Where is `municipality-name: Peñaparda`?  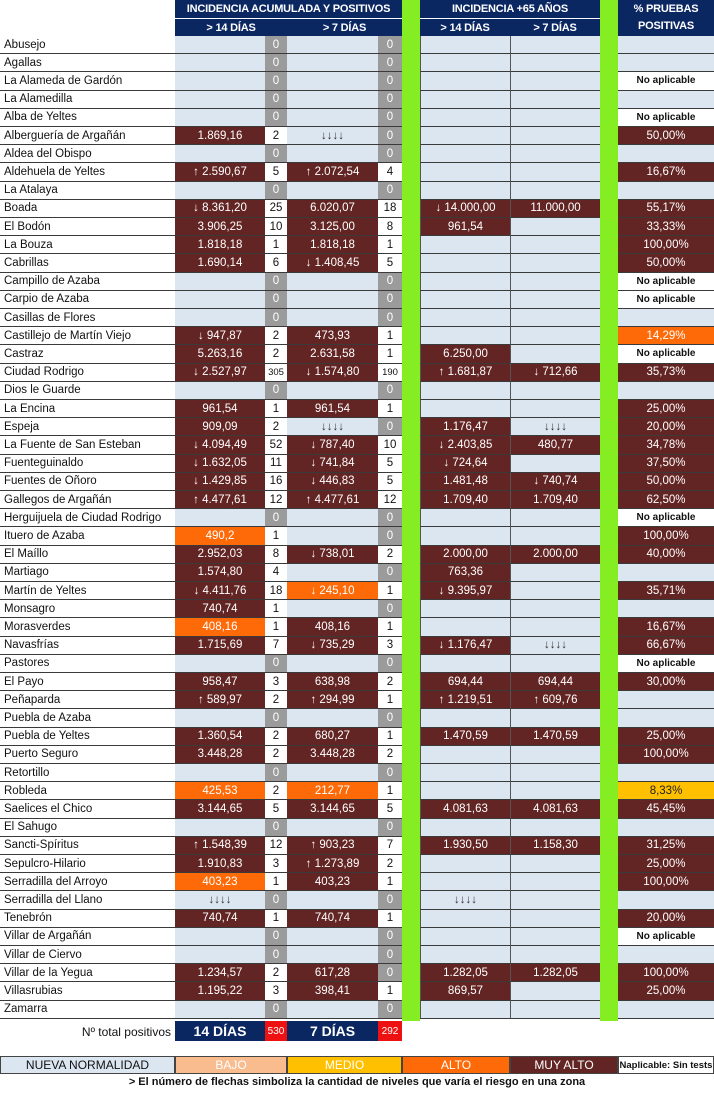 municipality-name: Peñaparda is located at coordinates (87, 700).